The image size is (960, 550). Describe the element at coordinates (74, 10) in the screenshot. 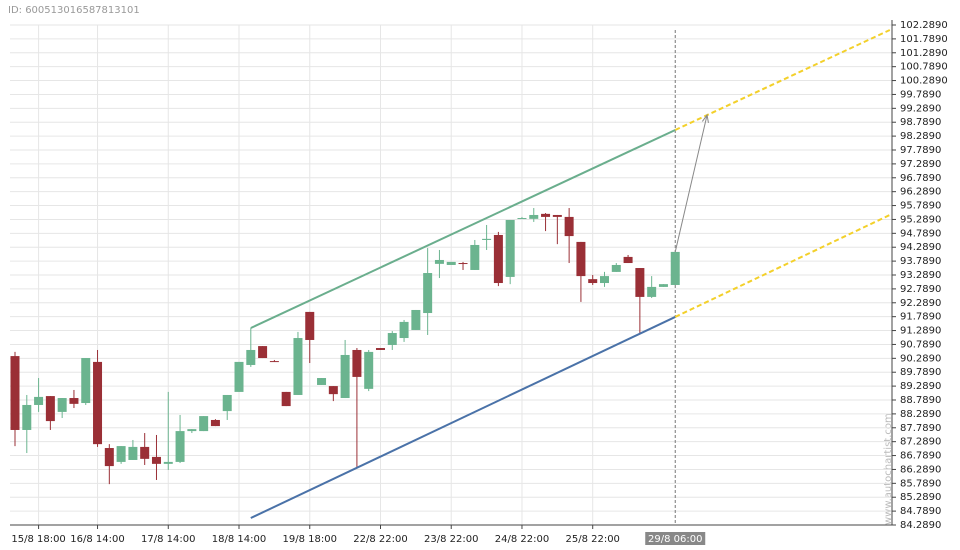

I see `id-label: ID: 600513016587813101` at that location.